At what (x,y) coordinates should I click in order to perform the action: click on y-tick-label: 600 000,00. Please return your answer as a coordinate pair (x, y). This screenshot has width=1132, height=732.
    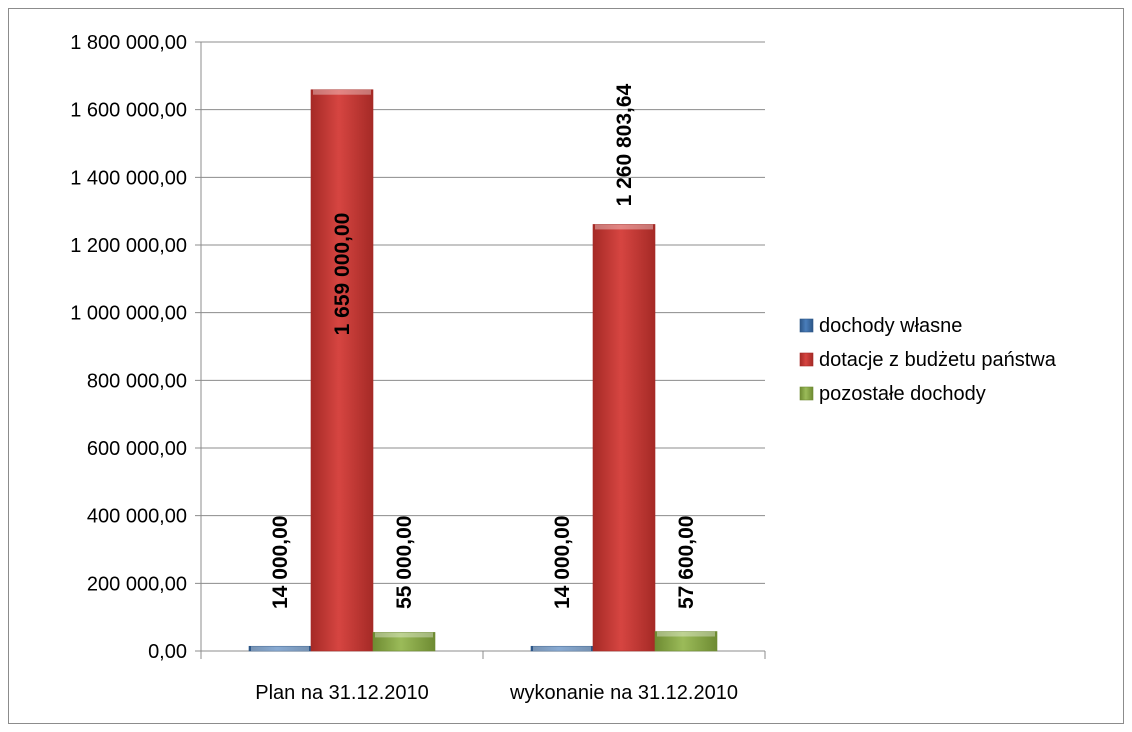
    Looking at the image, I should click on (137, 449).